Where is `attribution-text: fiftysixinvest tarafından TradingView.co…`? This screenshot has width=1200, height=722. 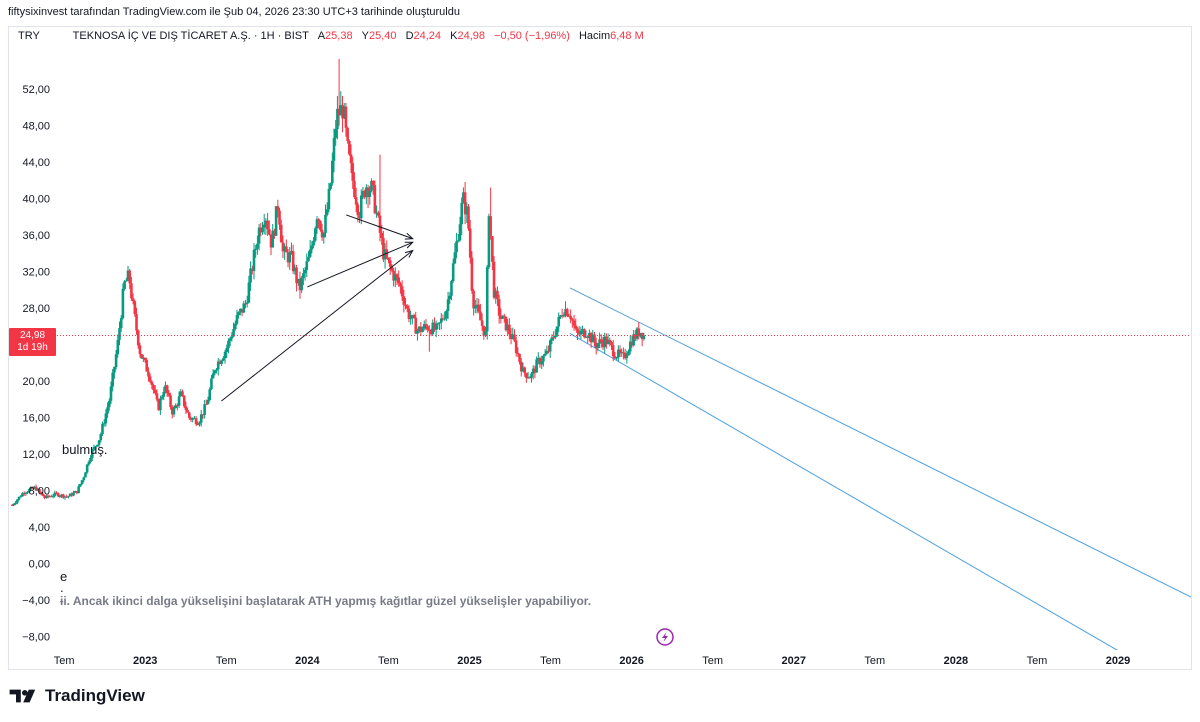 attribution-text: fiftysixinvest tarafından TradingView.co… is located at coordinates (234, 12).